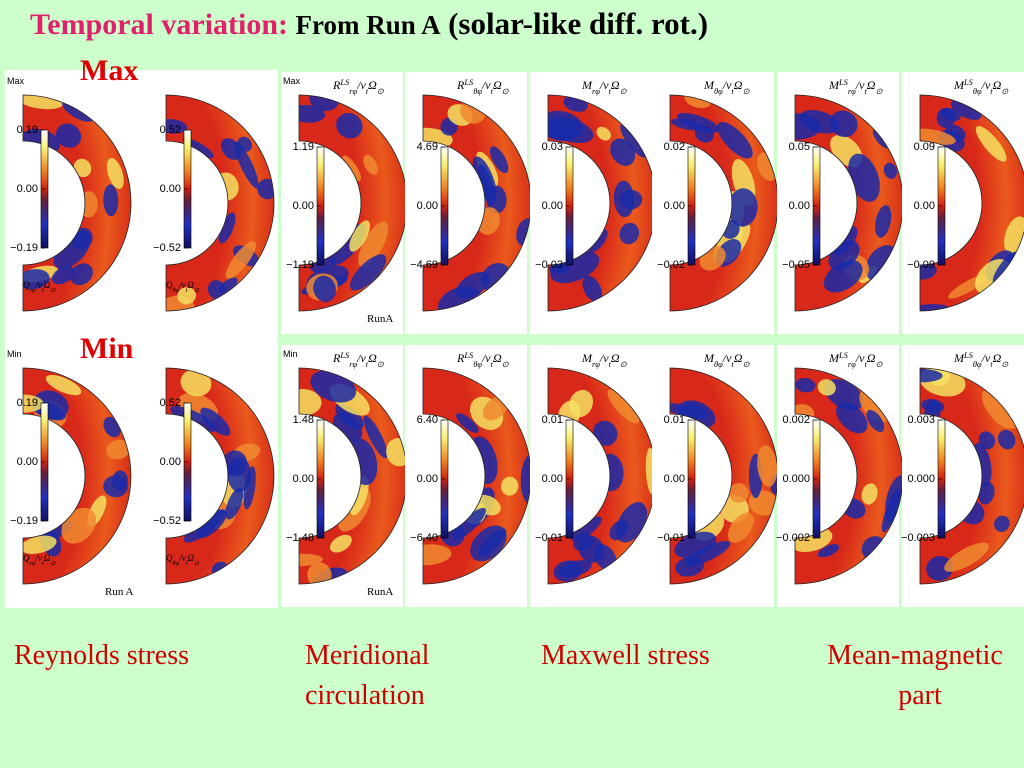  I want to click on colorbar-tick-label: 0.52, so click(170, 403).